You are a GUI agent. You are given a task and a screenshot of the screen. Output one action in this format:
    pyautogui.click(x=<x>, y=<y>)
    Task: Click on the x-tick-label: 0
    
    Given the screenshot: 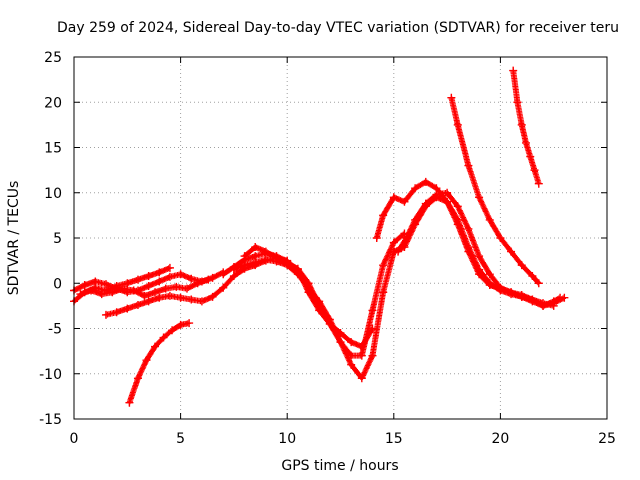 What is the action you would take?
    pyautogui.click(x=74, y=439)
    